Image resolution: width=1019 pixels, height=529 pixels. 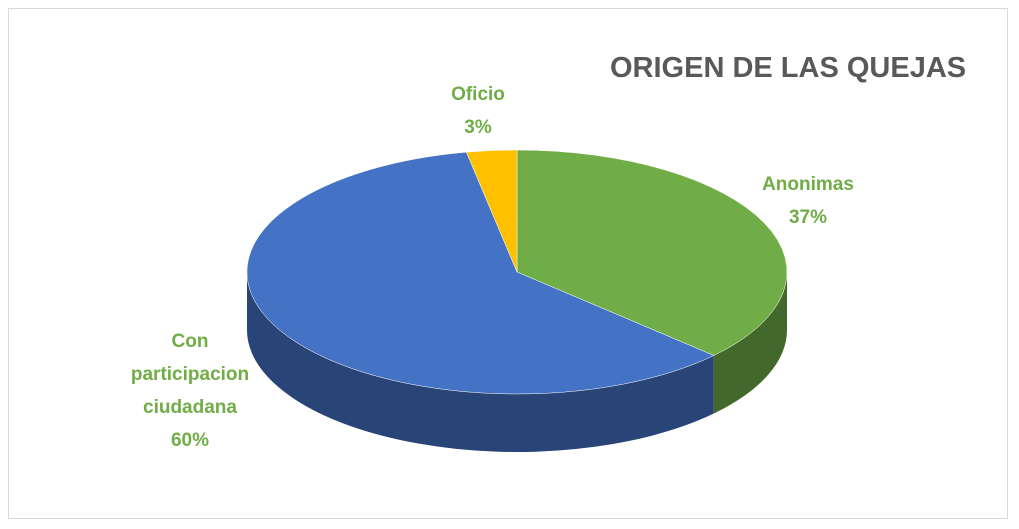 What do you see at coordinates (750, 343) in the screenshot?
I see `pie-slice-side` at bounding box center [750, 343].